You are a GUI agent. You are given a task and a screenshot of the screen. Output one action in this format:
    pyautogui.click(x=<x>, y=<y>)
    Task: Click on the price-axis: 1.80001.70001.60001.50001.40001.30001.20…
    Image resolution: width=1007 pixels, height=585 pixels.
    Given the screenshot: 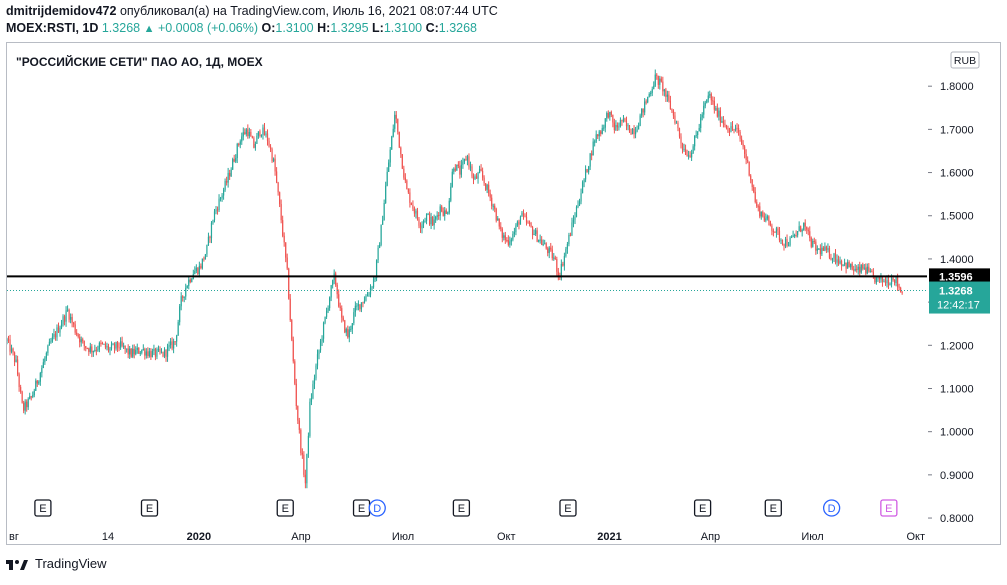 What is the action you would take?
    pyautogui.click(x=951, y=303)
    